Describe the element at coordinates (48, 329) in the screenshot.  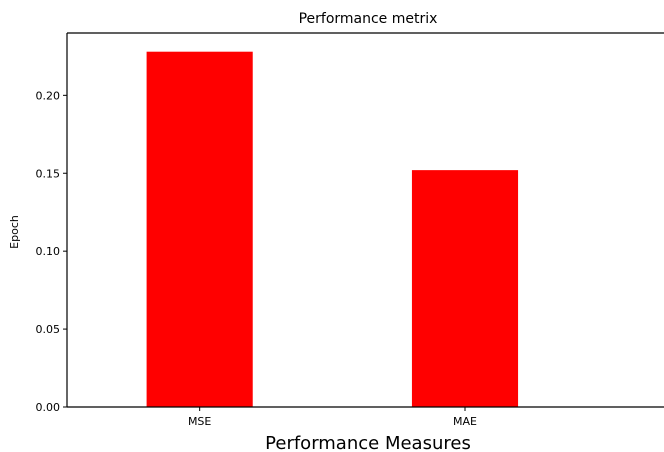
I see `y-tick-label: 0.05` at that location.